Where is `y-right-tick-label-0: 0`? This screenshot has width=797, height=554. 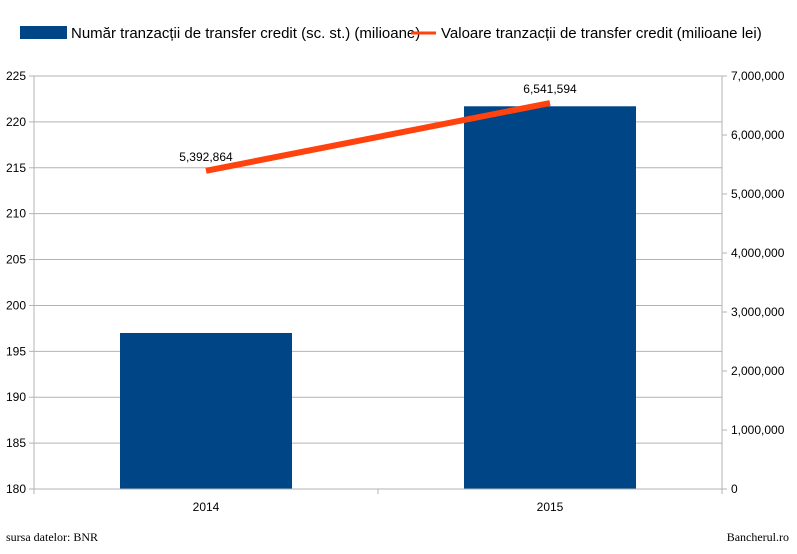
y-right-tick-label-0: 0 is located at coordinates (734, 489).